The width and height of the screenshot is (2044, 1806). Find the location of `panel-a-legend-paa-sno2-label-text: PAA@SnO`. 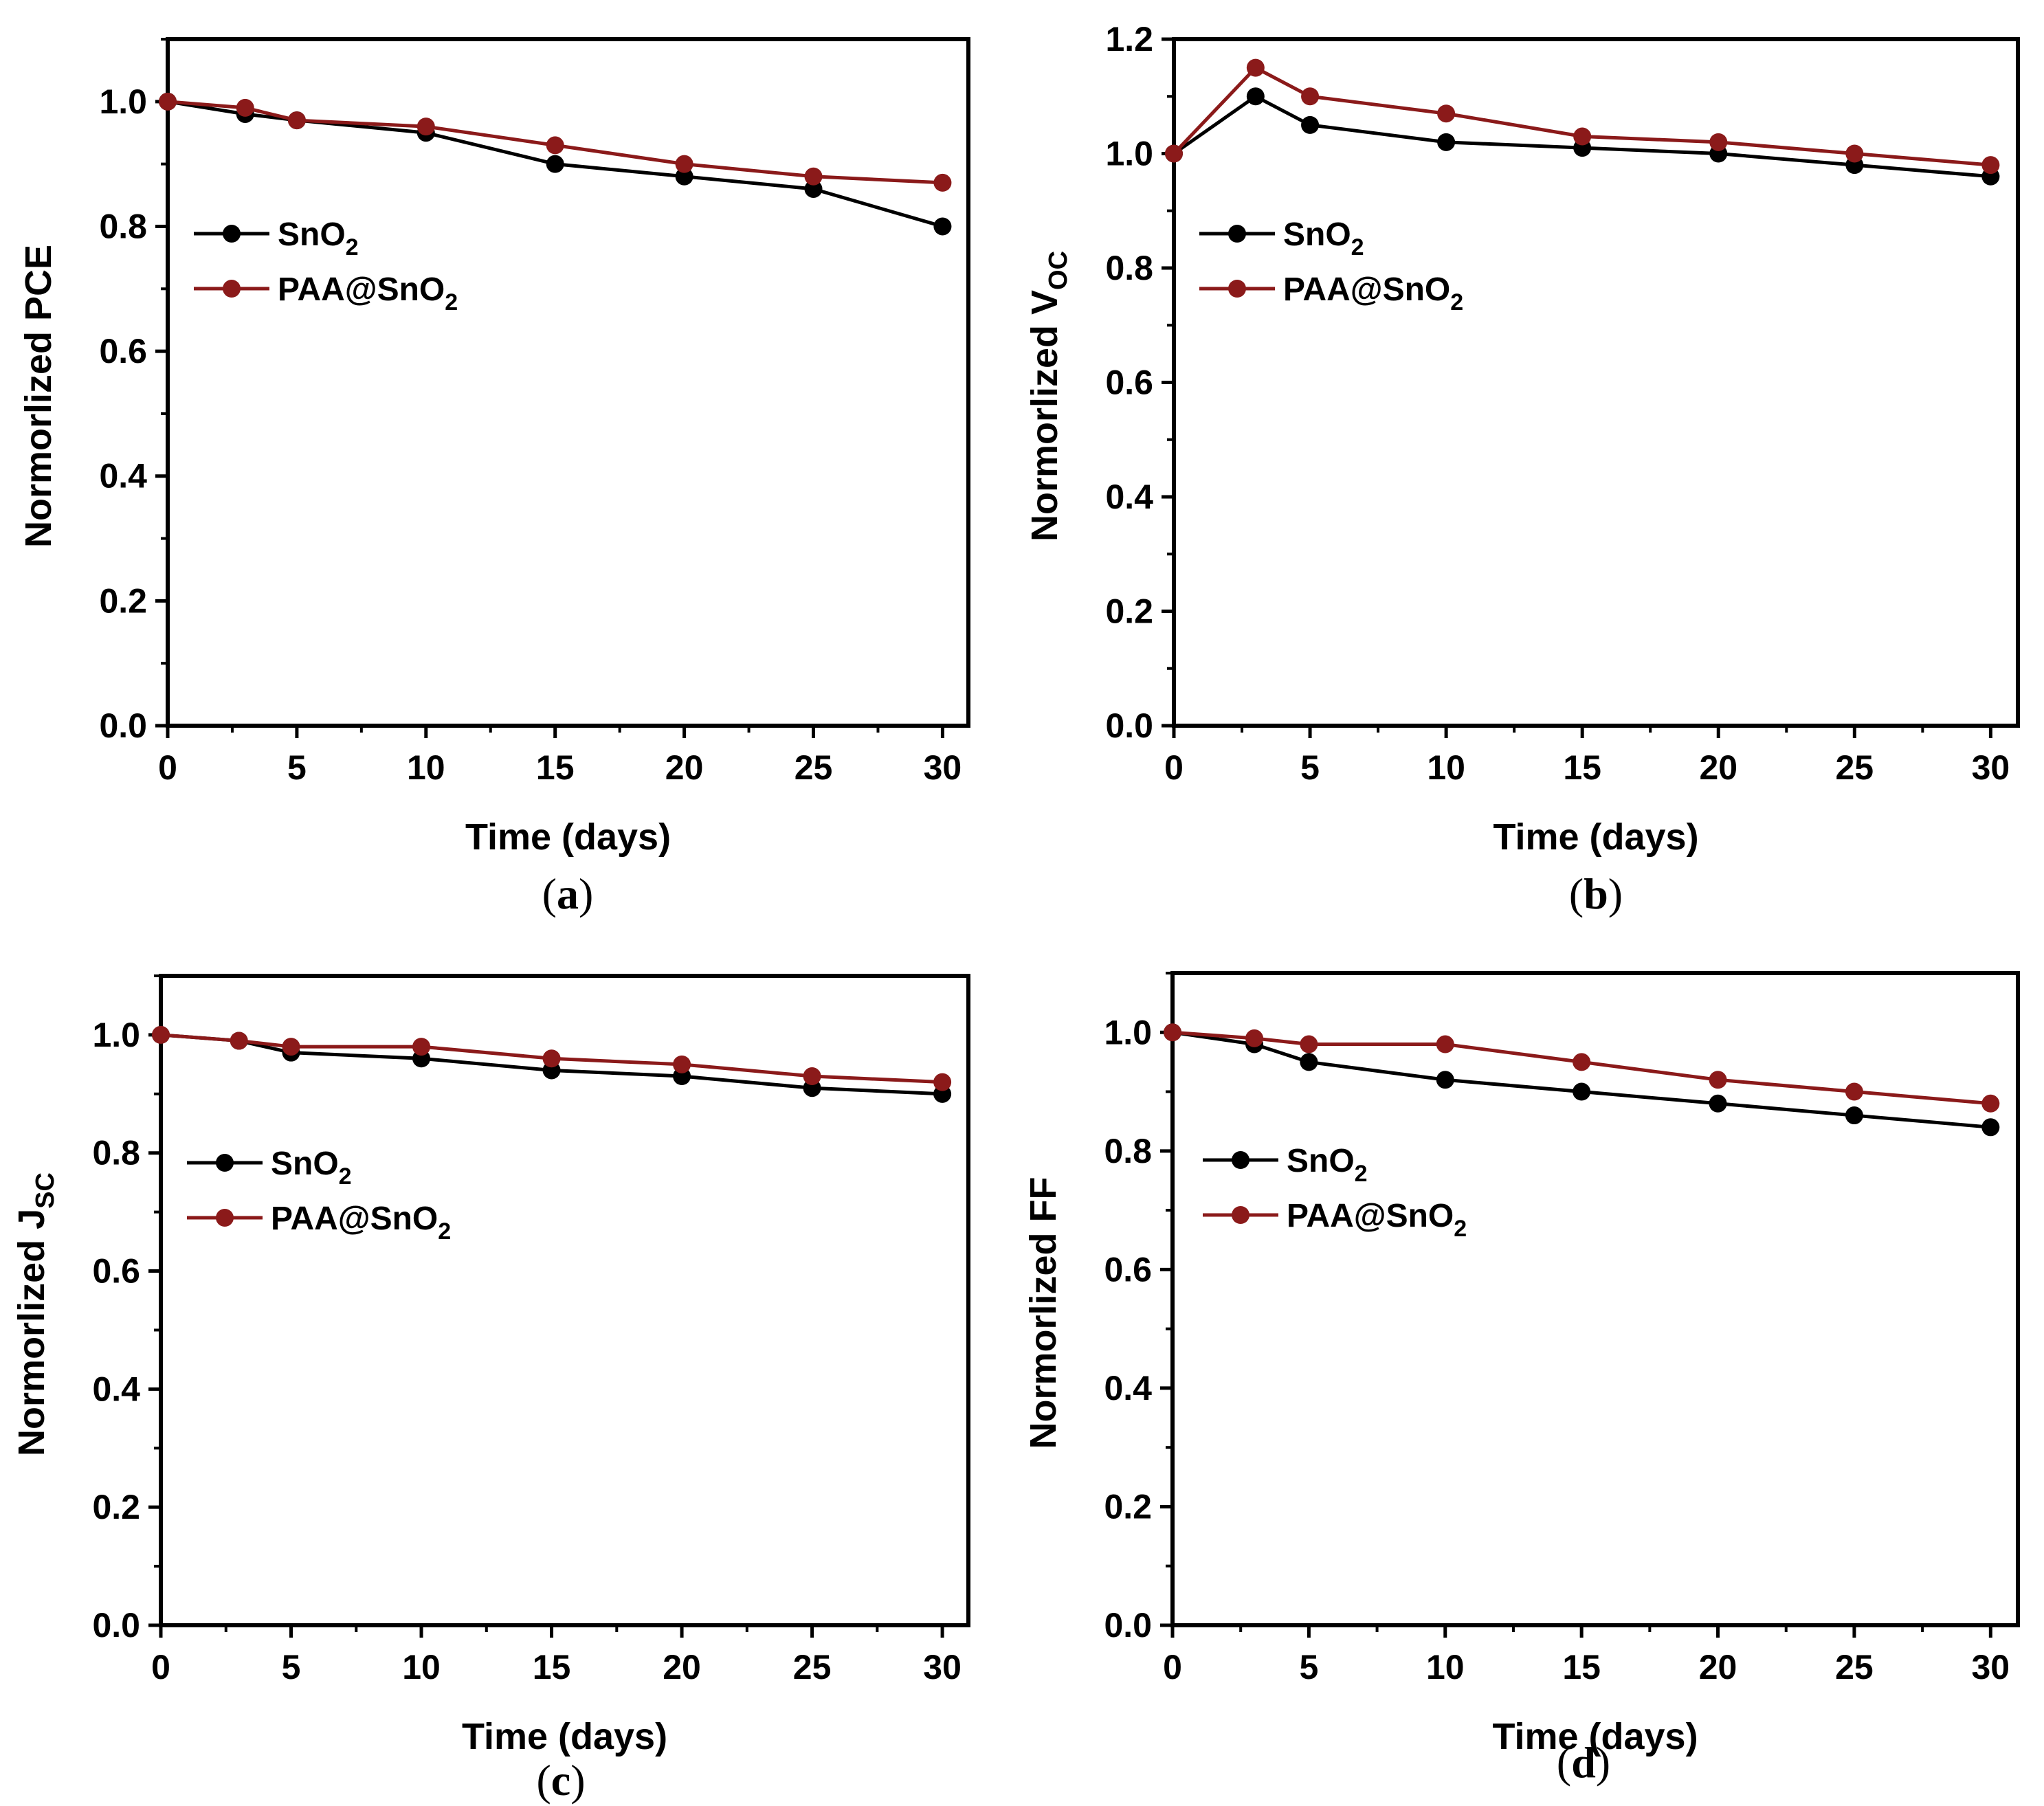

panel-a-legend-paa-sno2-label-text: PAA@SnO is located at coordinates (361, 289).